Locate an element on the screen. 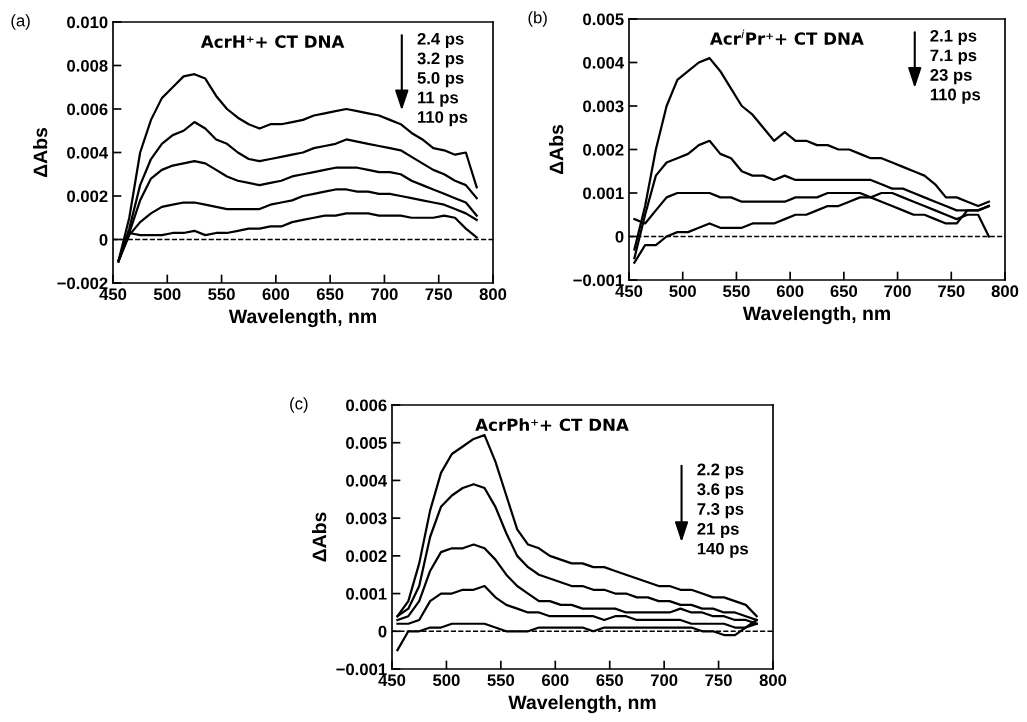  annotation: 5.0 ps is located at coordinates (440, 80).